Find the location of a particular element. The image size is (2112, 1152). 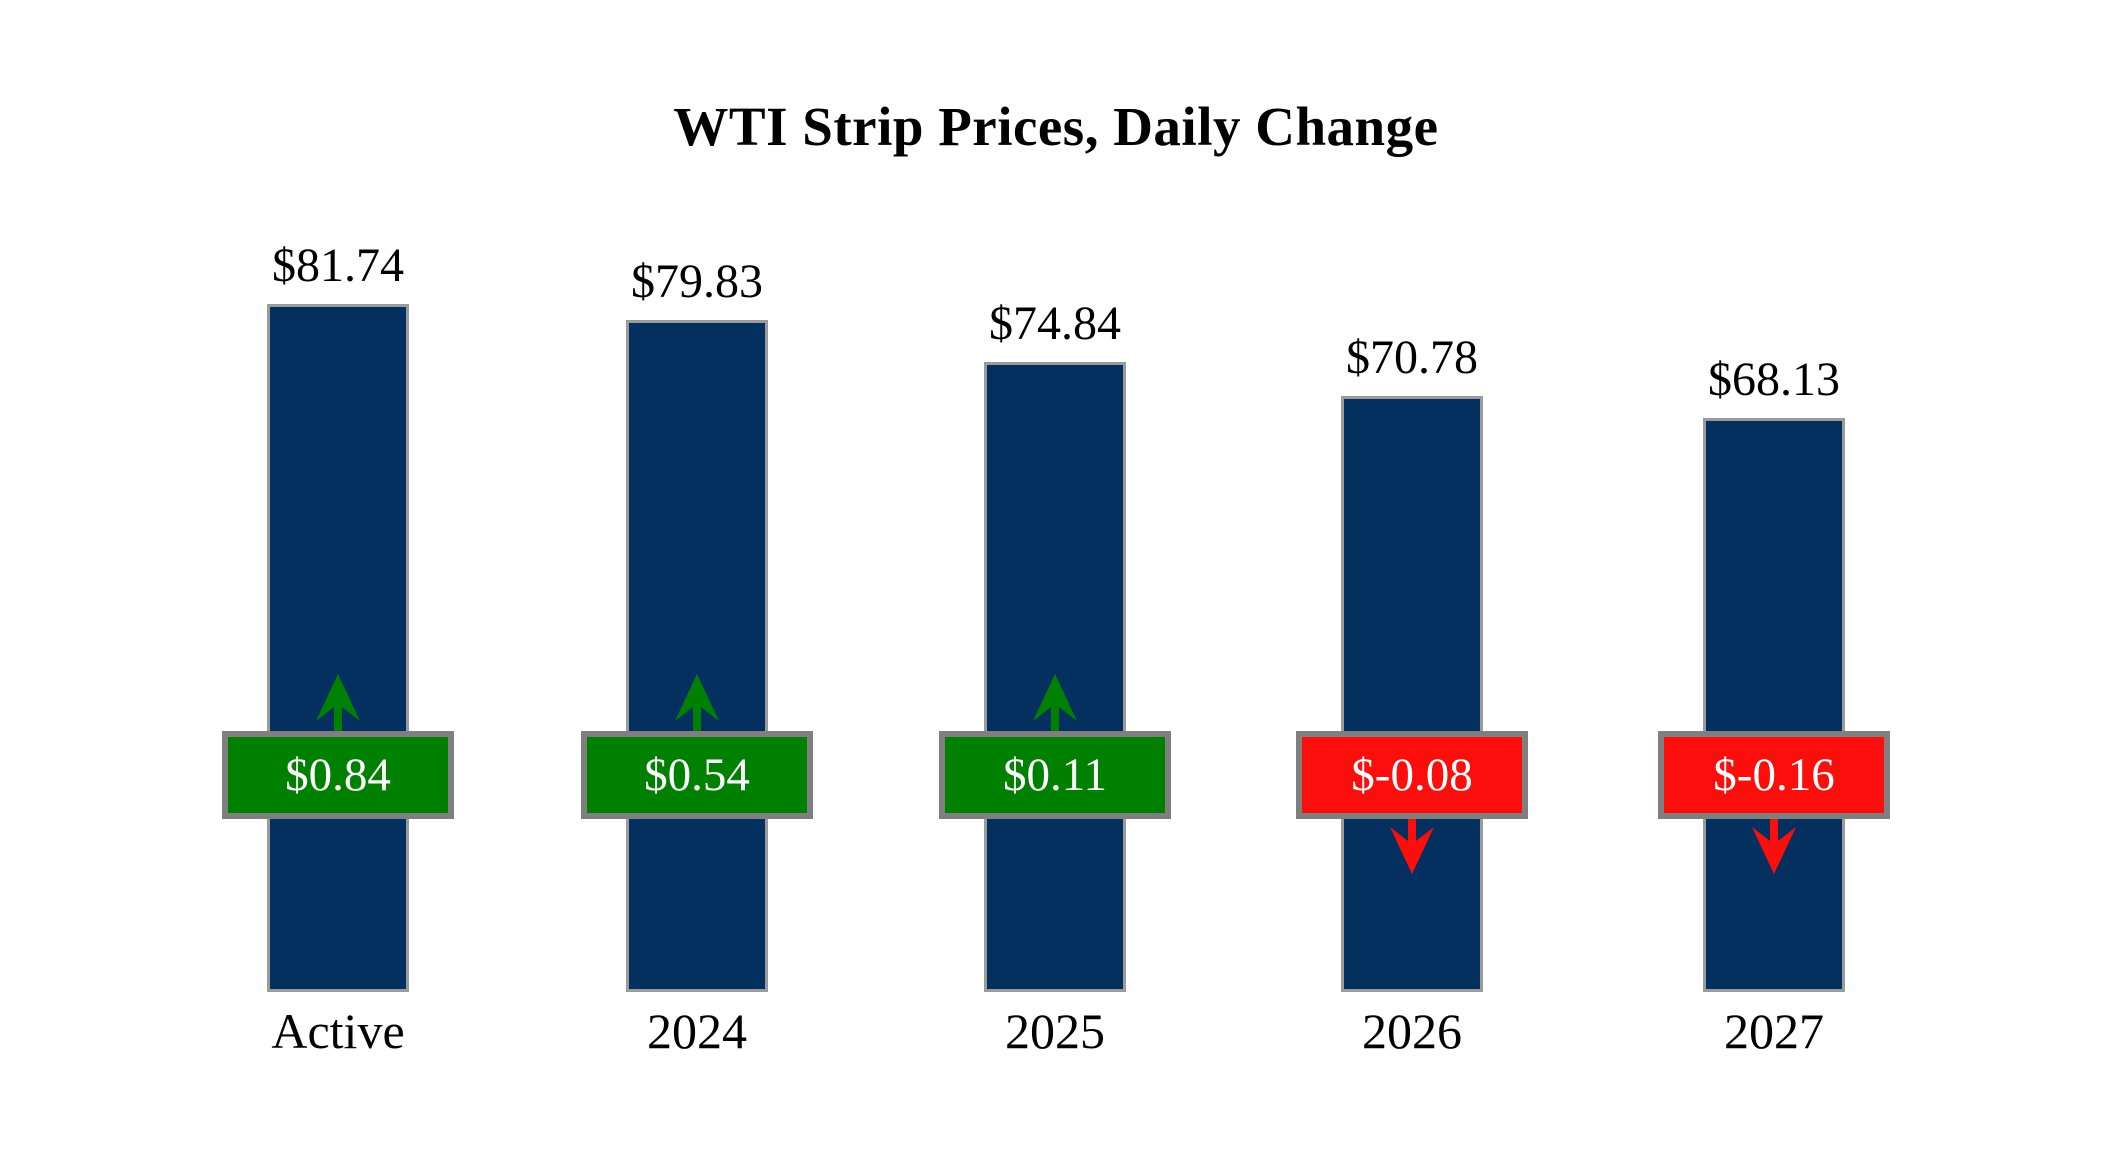

change-badge: $0.84 is located at coordinates (338, 775).